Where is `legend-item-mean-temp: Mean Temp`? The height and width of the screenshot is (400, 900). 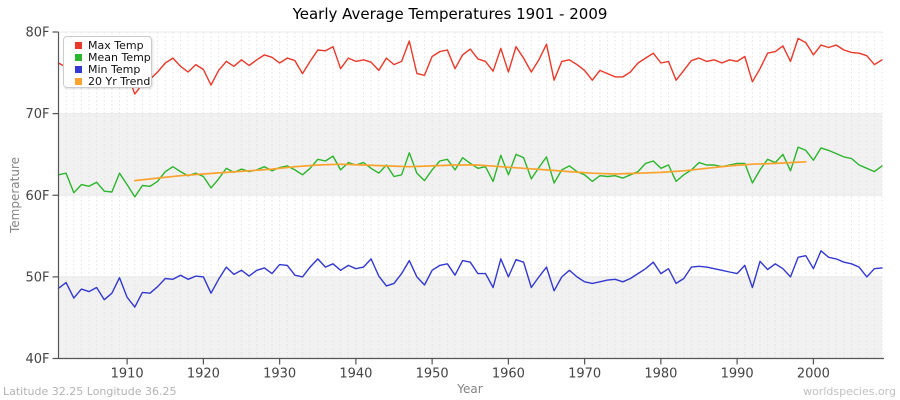
legend-item-mean-temp: Mean Temp is located at coordinates (113, 57).